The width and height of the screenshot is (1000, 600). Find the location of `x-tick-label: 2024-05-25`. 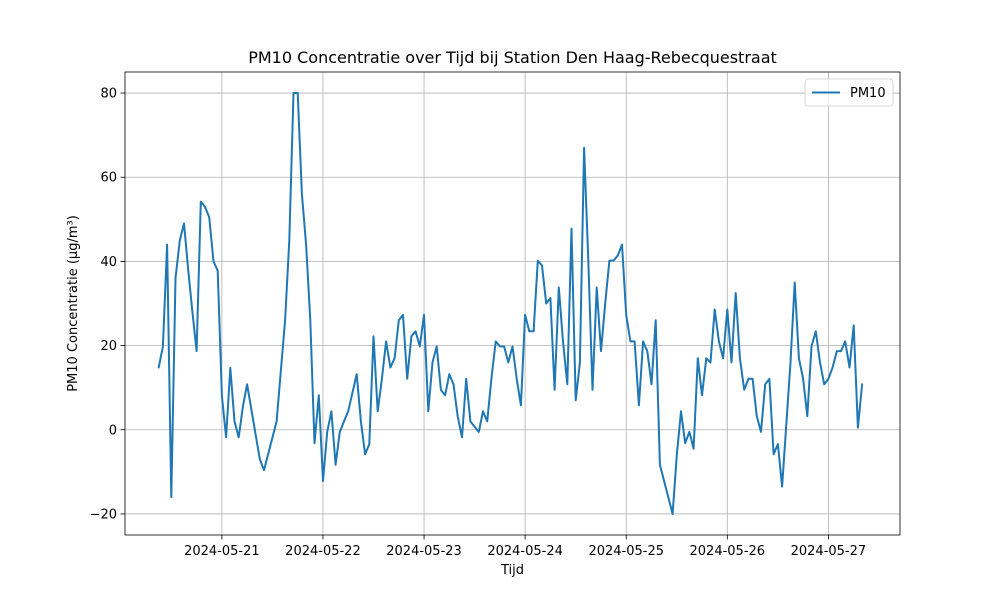

x-tick-label: 2024-05-25 is located at coordinates (626, 551).